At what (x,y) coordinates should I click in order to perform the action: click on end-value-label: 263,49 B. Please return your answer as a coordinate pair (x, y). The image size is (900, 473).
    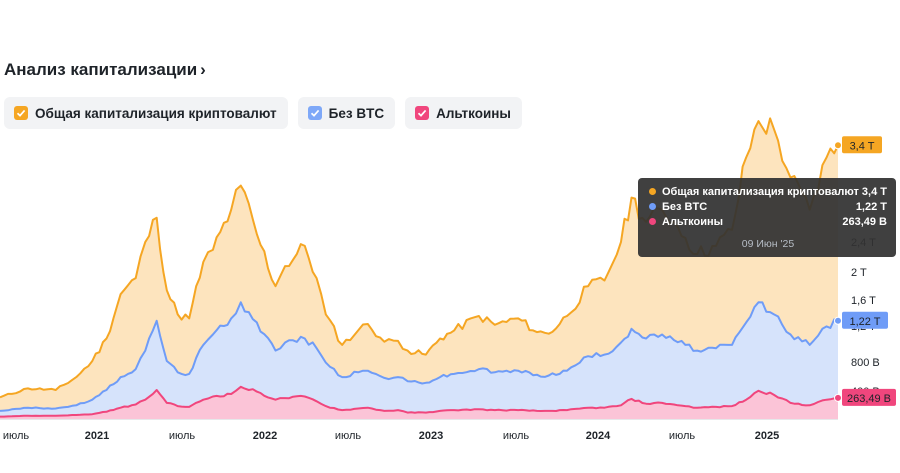
    Looking at the image, I should click on (869, 399).